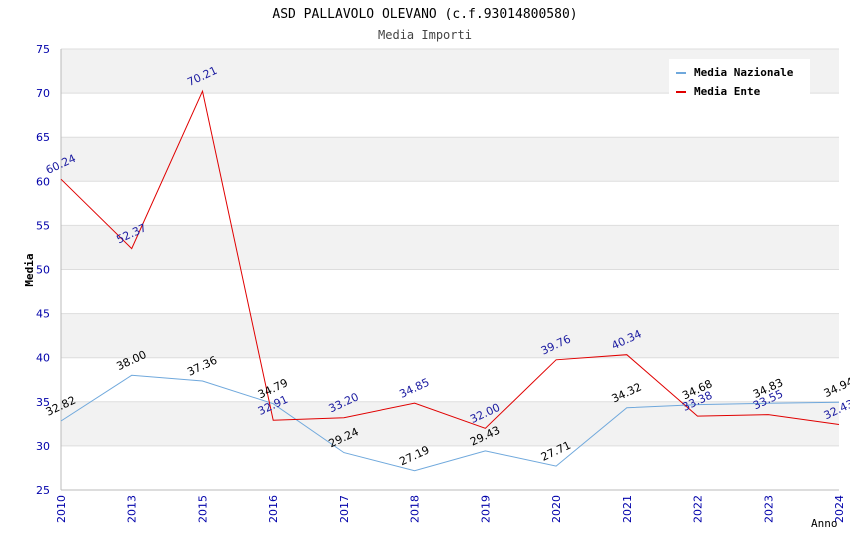 The image size is (850, 550). I want to click on x-tick-label: 2019, so click(485, 509).